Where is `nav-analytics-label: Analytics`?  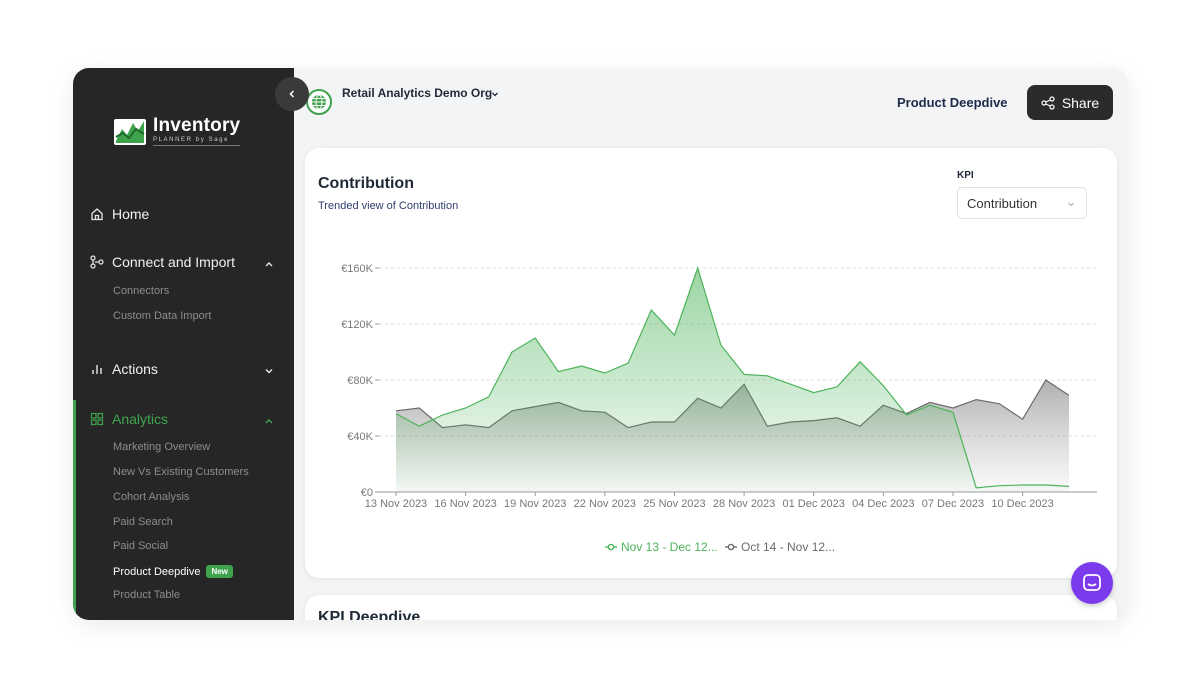
nav-analytics-label: Analytics is located at coordinates (140, 419).